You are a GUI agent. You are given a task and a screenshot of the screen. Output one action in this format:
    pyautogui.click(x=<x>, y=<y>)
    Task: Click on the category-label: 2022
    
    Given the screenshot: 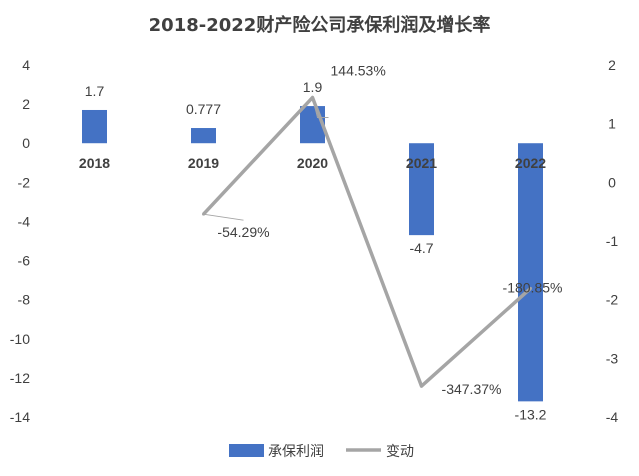 What is the action you would take?
    pyautogui.click(x=530, y=163)
    